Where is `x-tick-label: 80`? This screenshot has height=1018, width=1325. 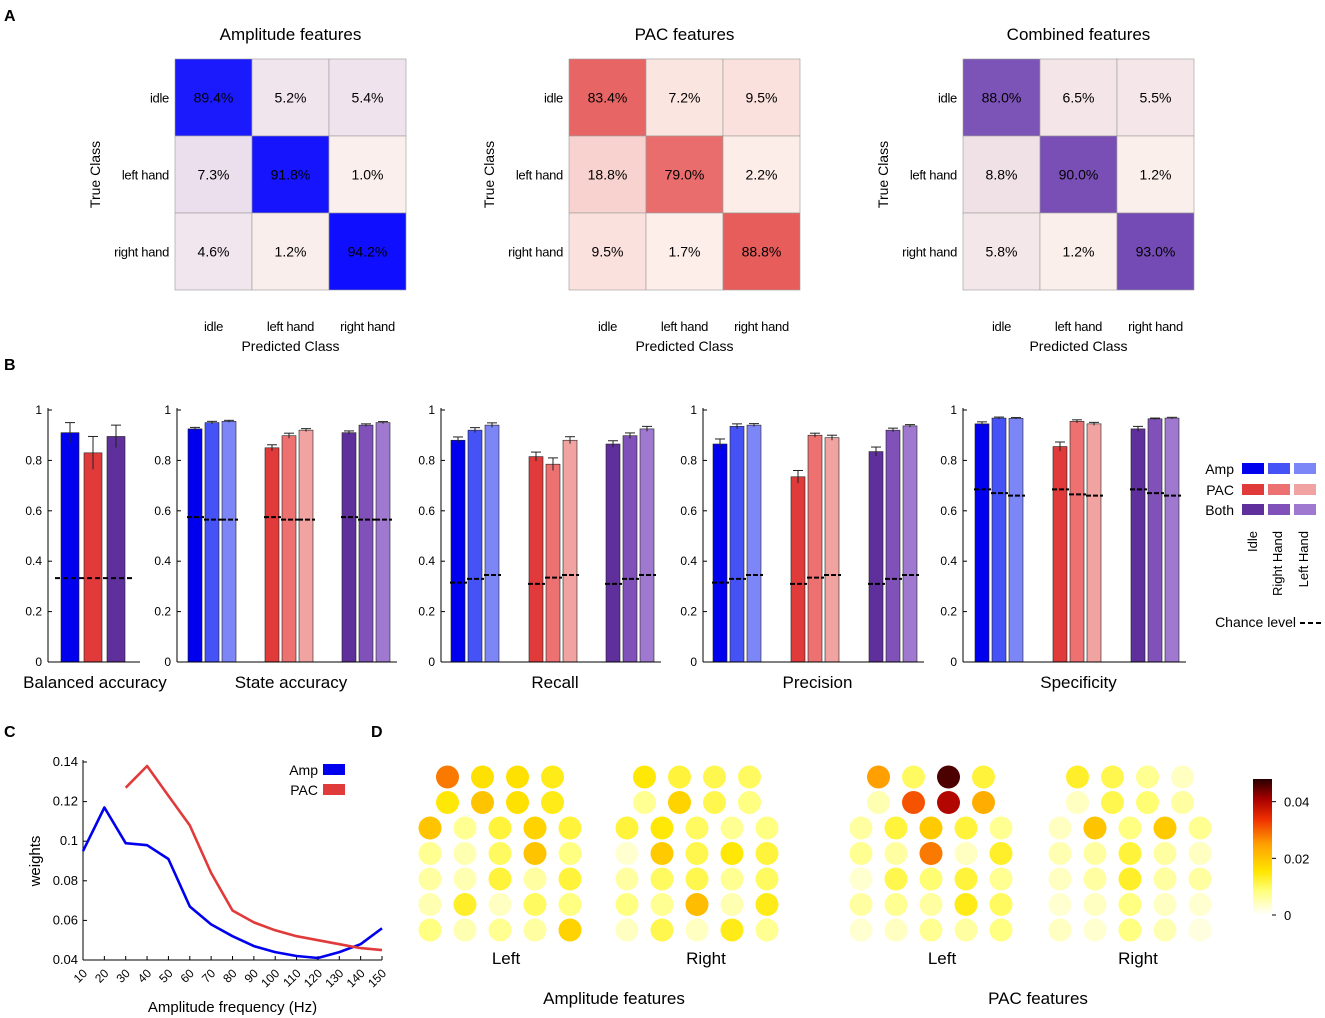
x-tick-label: 80 is located at coordinates (230, 976).